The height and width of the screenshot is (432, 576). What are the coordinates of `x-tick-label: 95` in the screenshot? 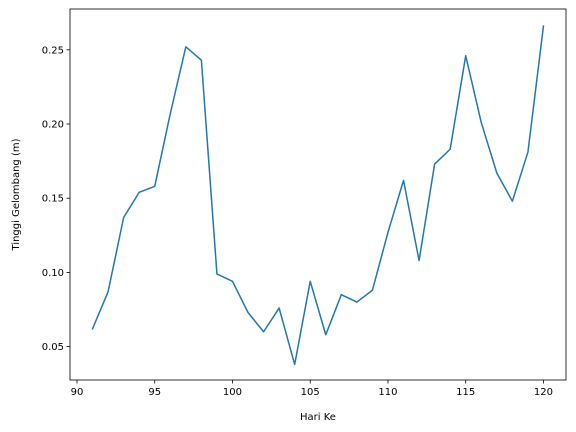 It's located at (154, 392).